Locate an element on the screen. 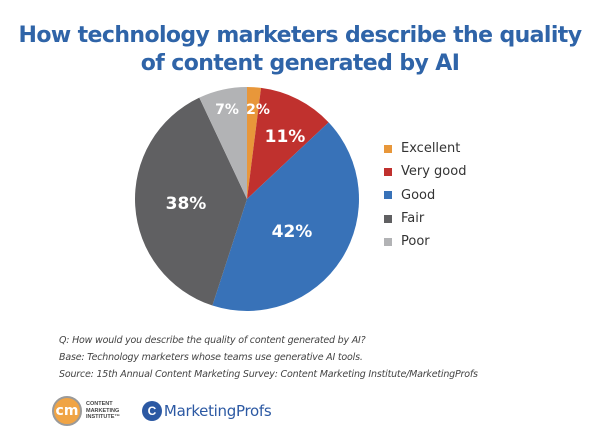  pie-slice-fair is located at coordinates (190, 201).